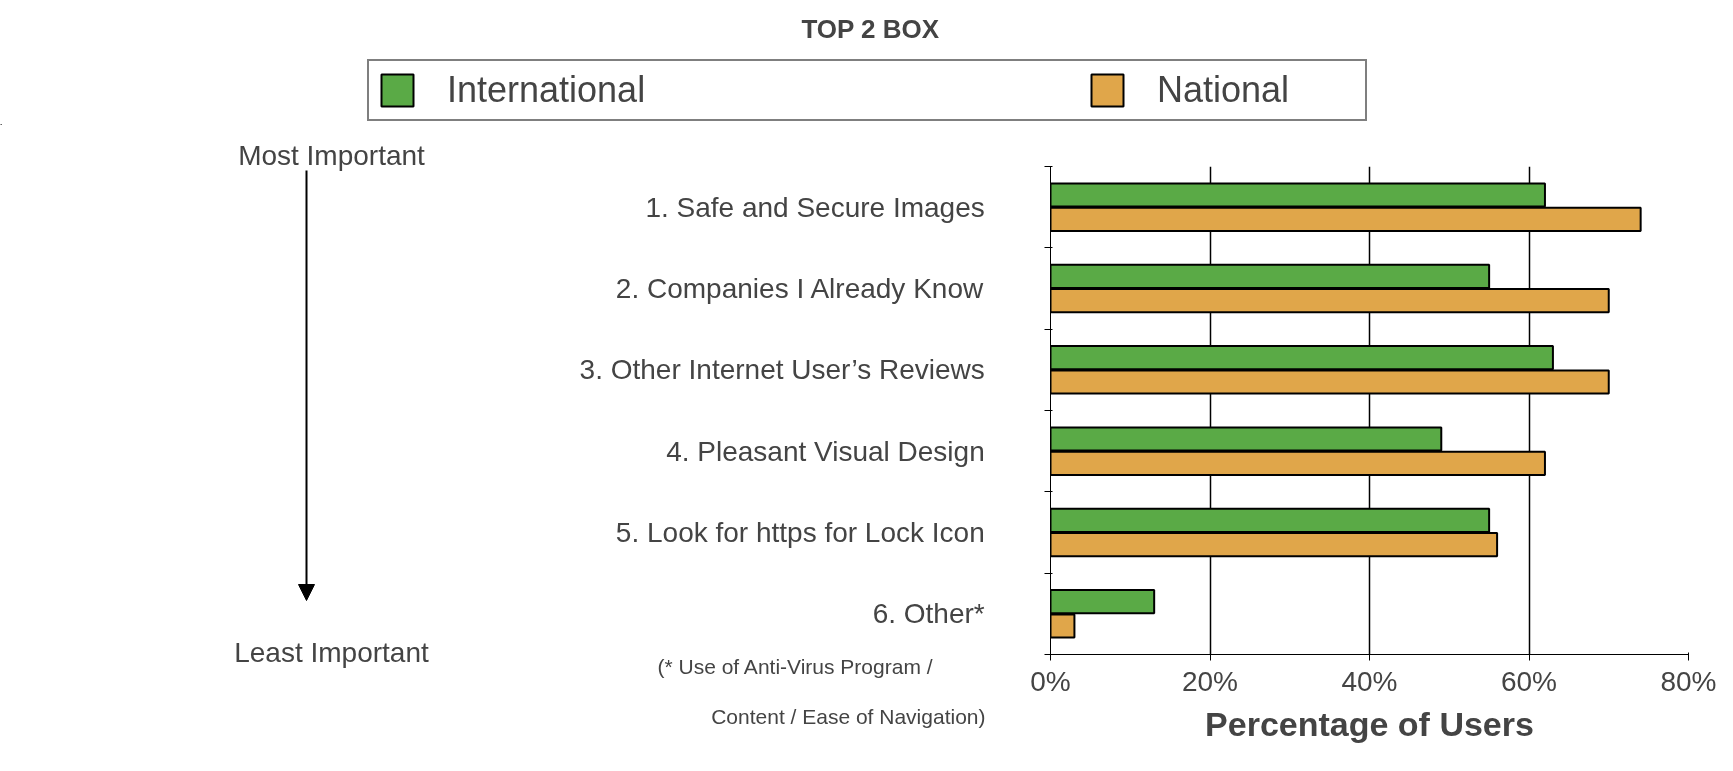  What do you see at coordinates (799, 288) in the screenshot?
I see `y-tick-label: 2. Companies I Already Know` at bounding box center [799, 288].